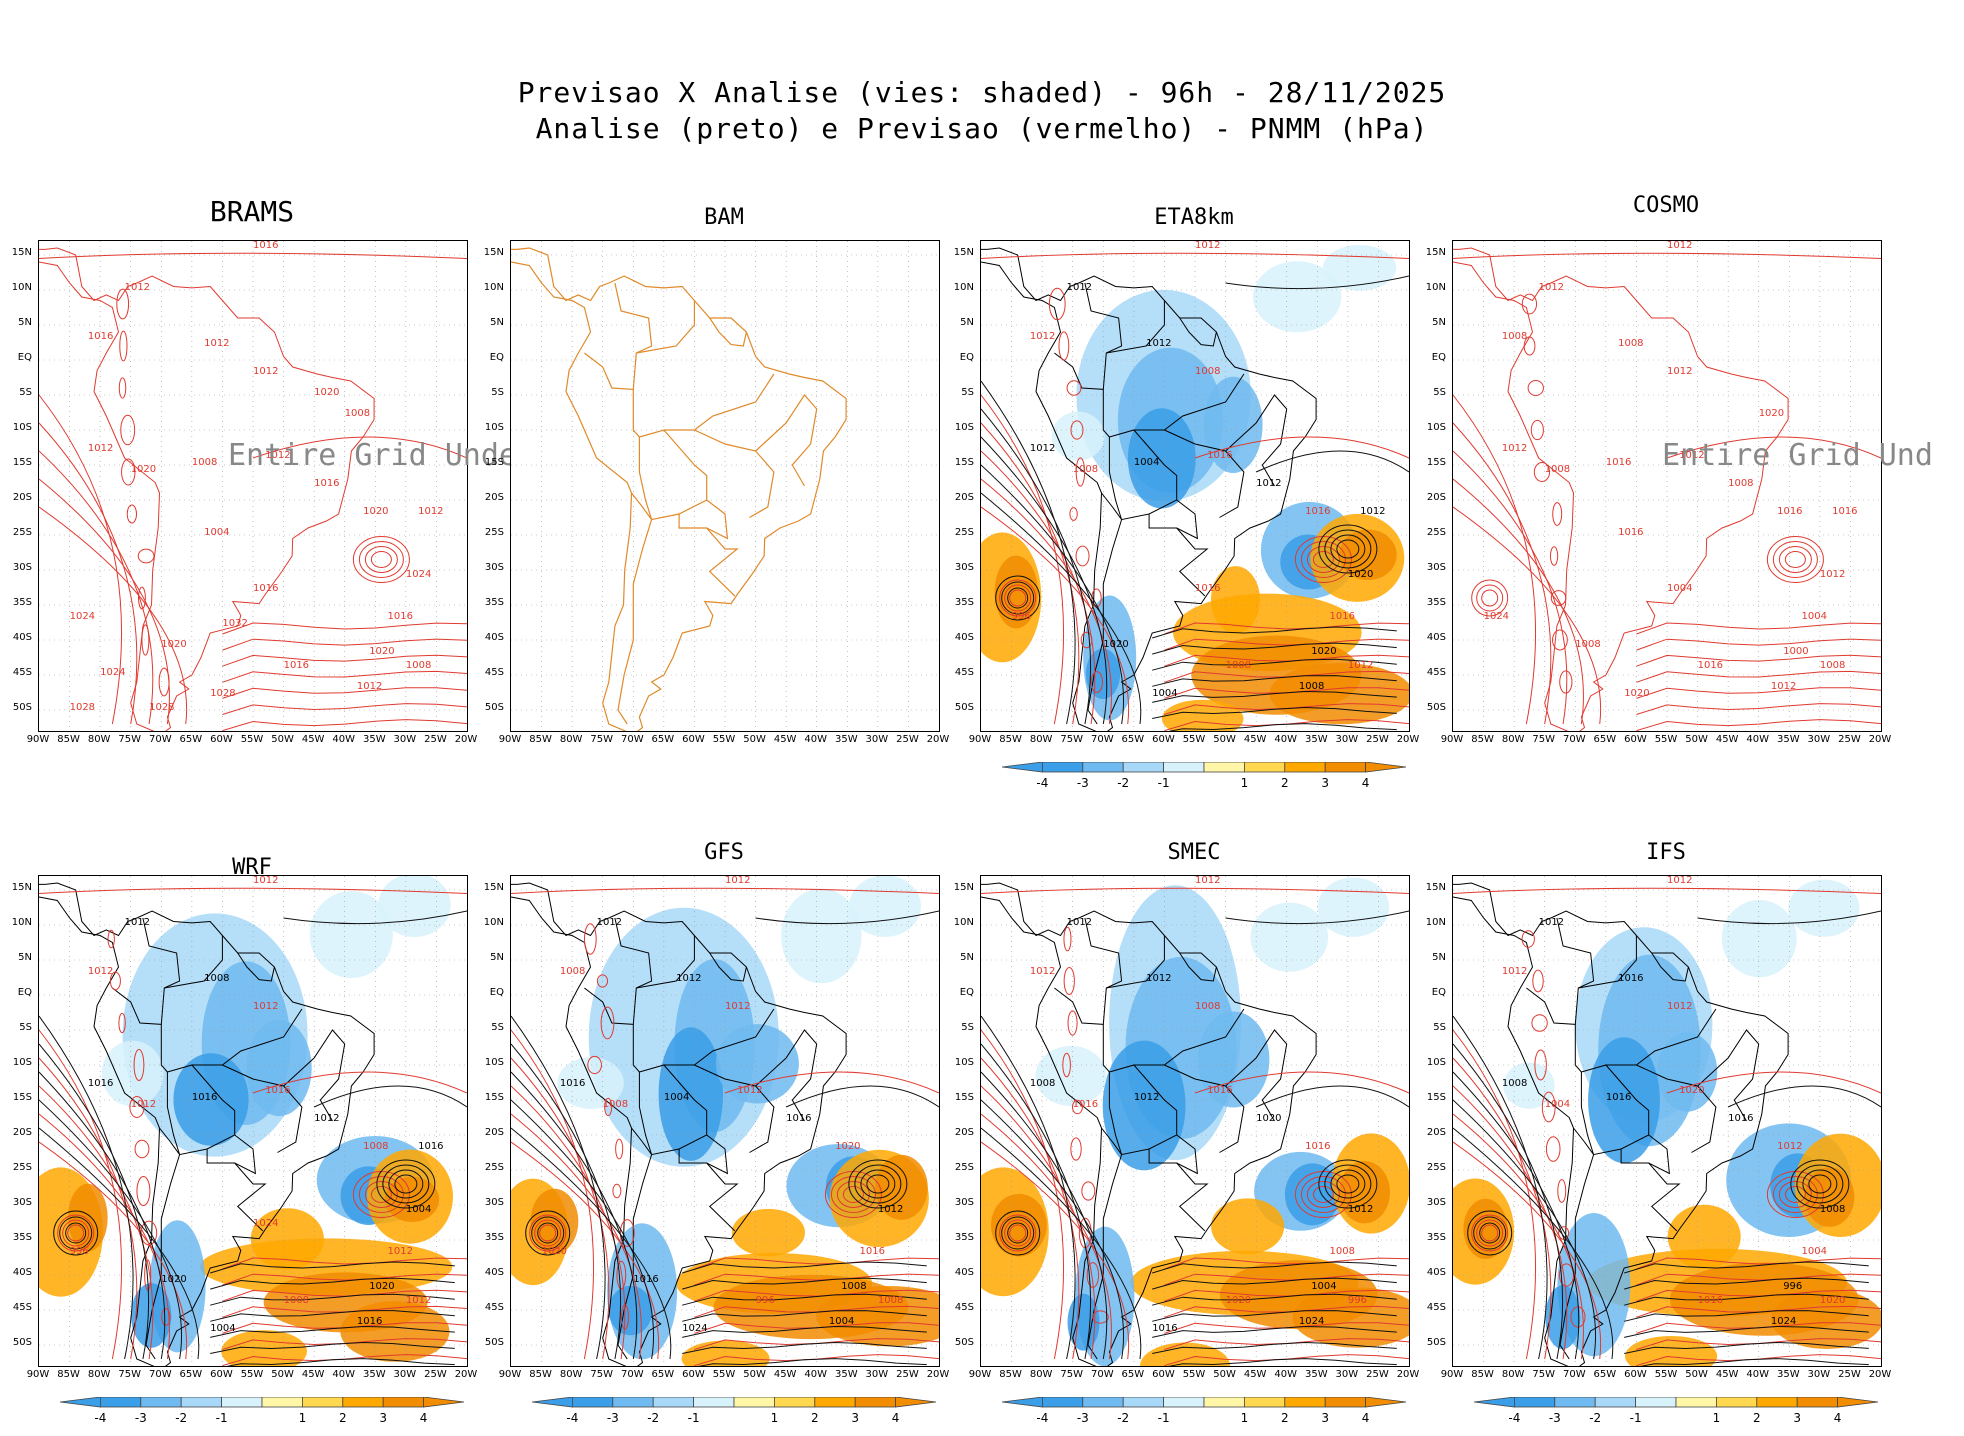 This screenshot has height=1436, width=1964. What do you see at coordinates (24, 992) in the screenshot?
I see `lat-label: EQ` at bounding box center [24, 992].